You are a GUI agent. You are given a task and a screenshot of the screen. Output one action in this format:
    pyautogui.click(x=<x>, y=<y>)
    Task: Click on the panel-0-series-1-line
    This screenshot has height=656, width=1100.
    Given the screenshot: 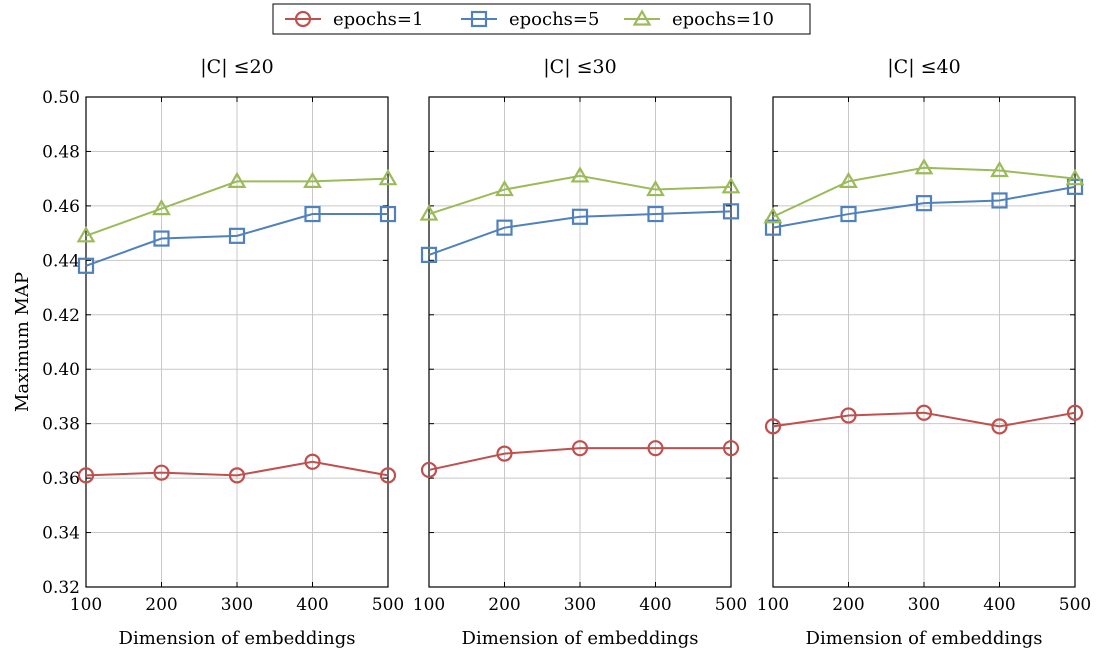 What is the action you would take?
    pyautogui.click(x=236, y=240)
    